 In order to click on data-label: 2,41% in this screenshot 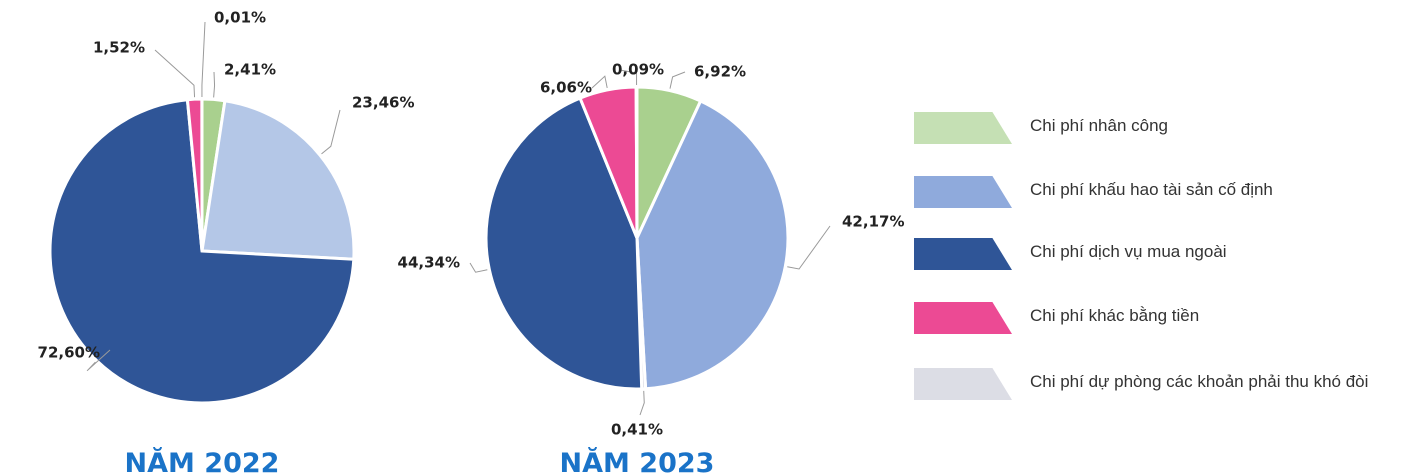, I will do `click(250, 70)`.